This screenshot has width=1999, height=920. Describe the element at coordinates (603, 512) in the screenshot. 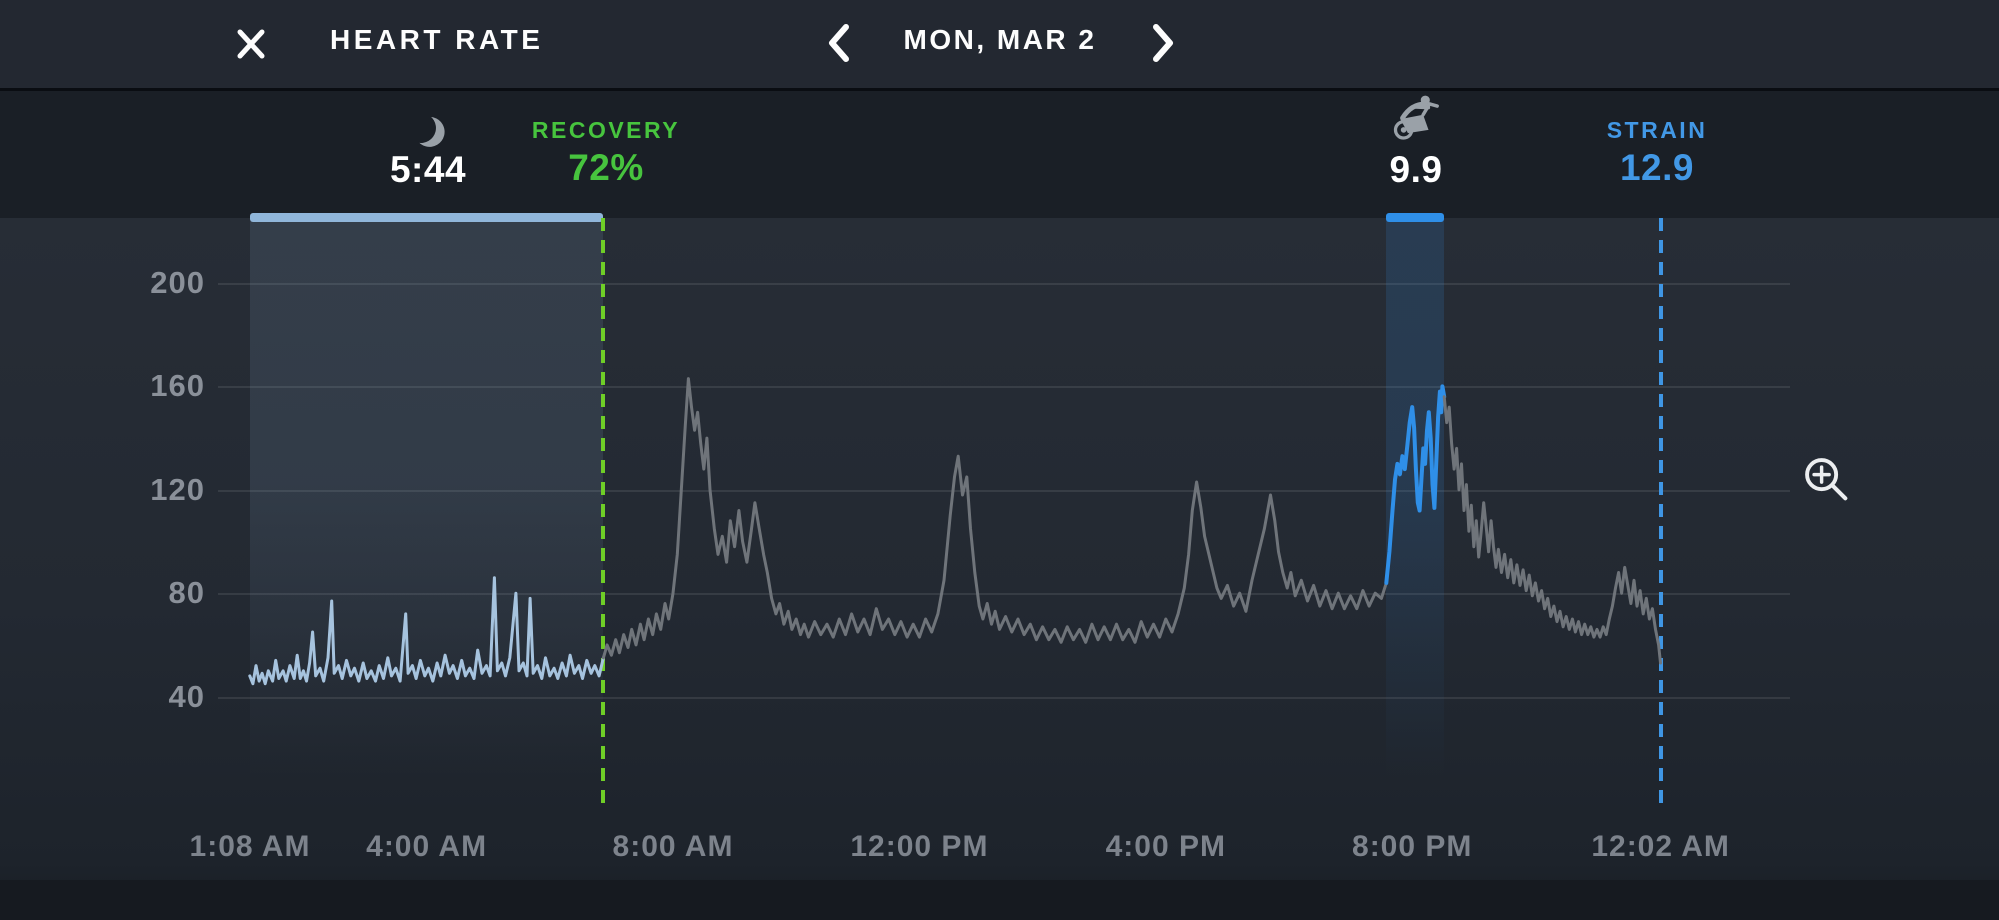

I see `sleep-marker-dashed-line` at that location.